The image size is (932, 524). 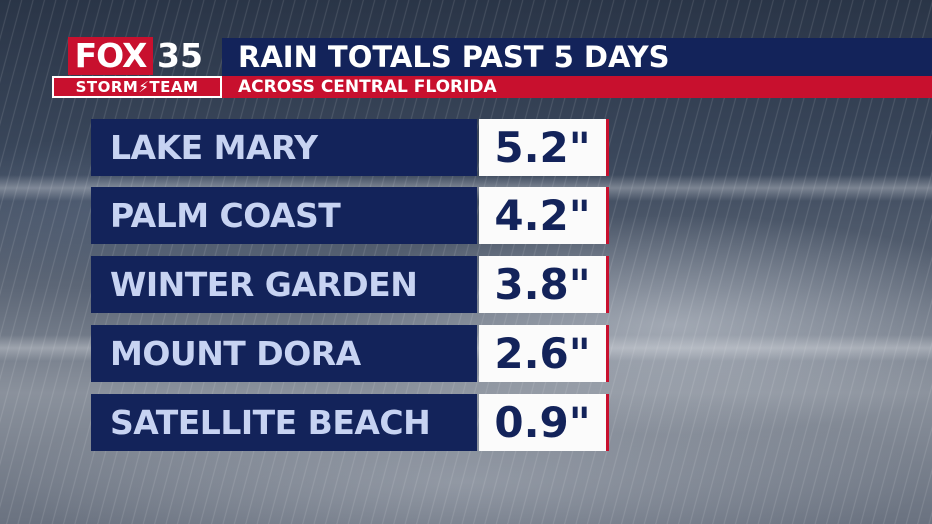 I want to click on rain-total-value: 2.6", so click(x=542, y=353).